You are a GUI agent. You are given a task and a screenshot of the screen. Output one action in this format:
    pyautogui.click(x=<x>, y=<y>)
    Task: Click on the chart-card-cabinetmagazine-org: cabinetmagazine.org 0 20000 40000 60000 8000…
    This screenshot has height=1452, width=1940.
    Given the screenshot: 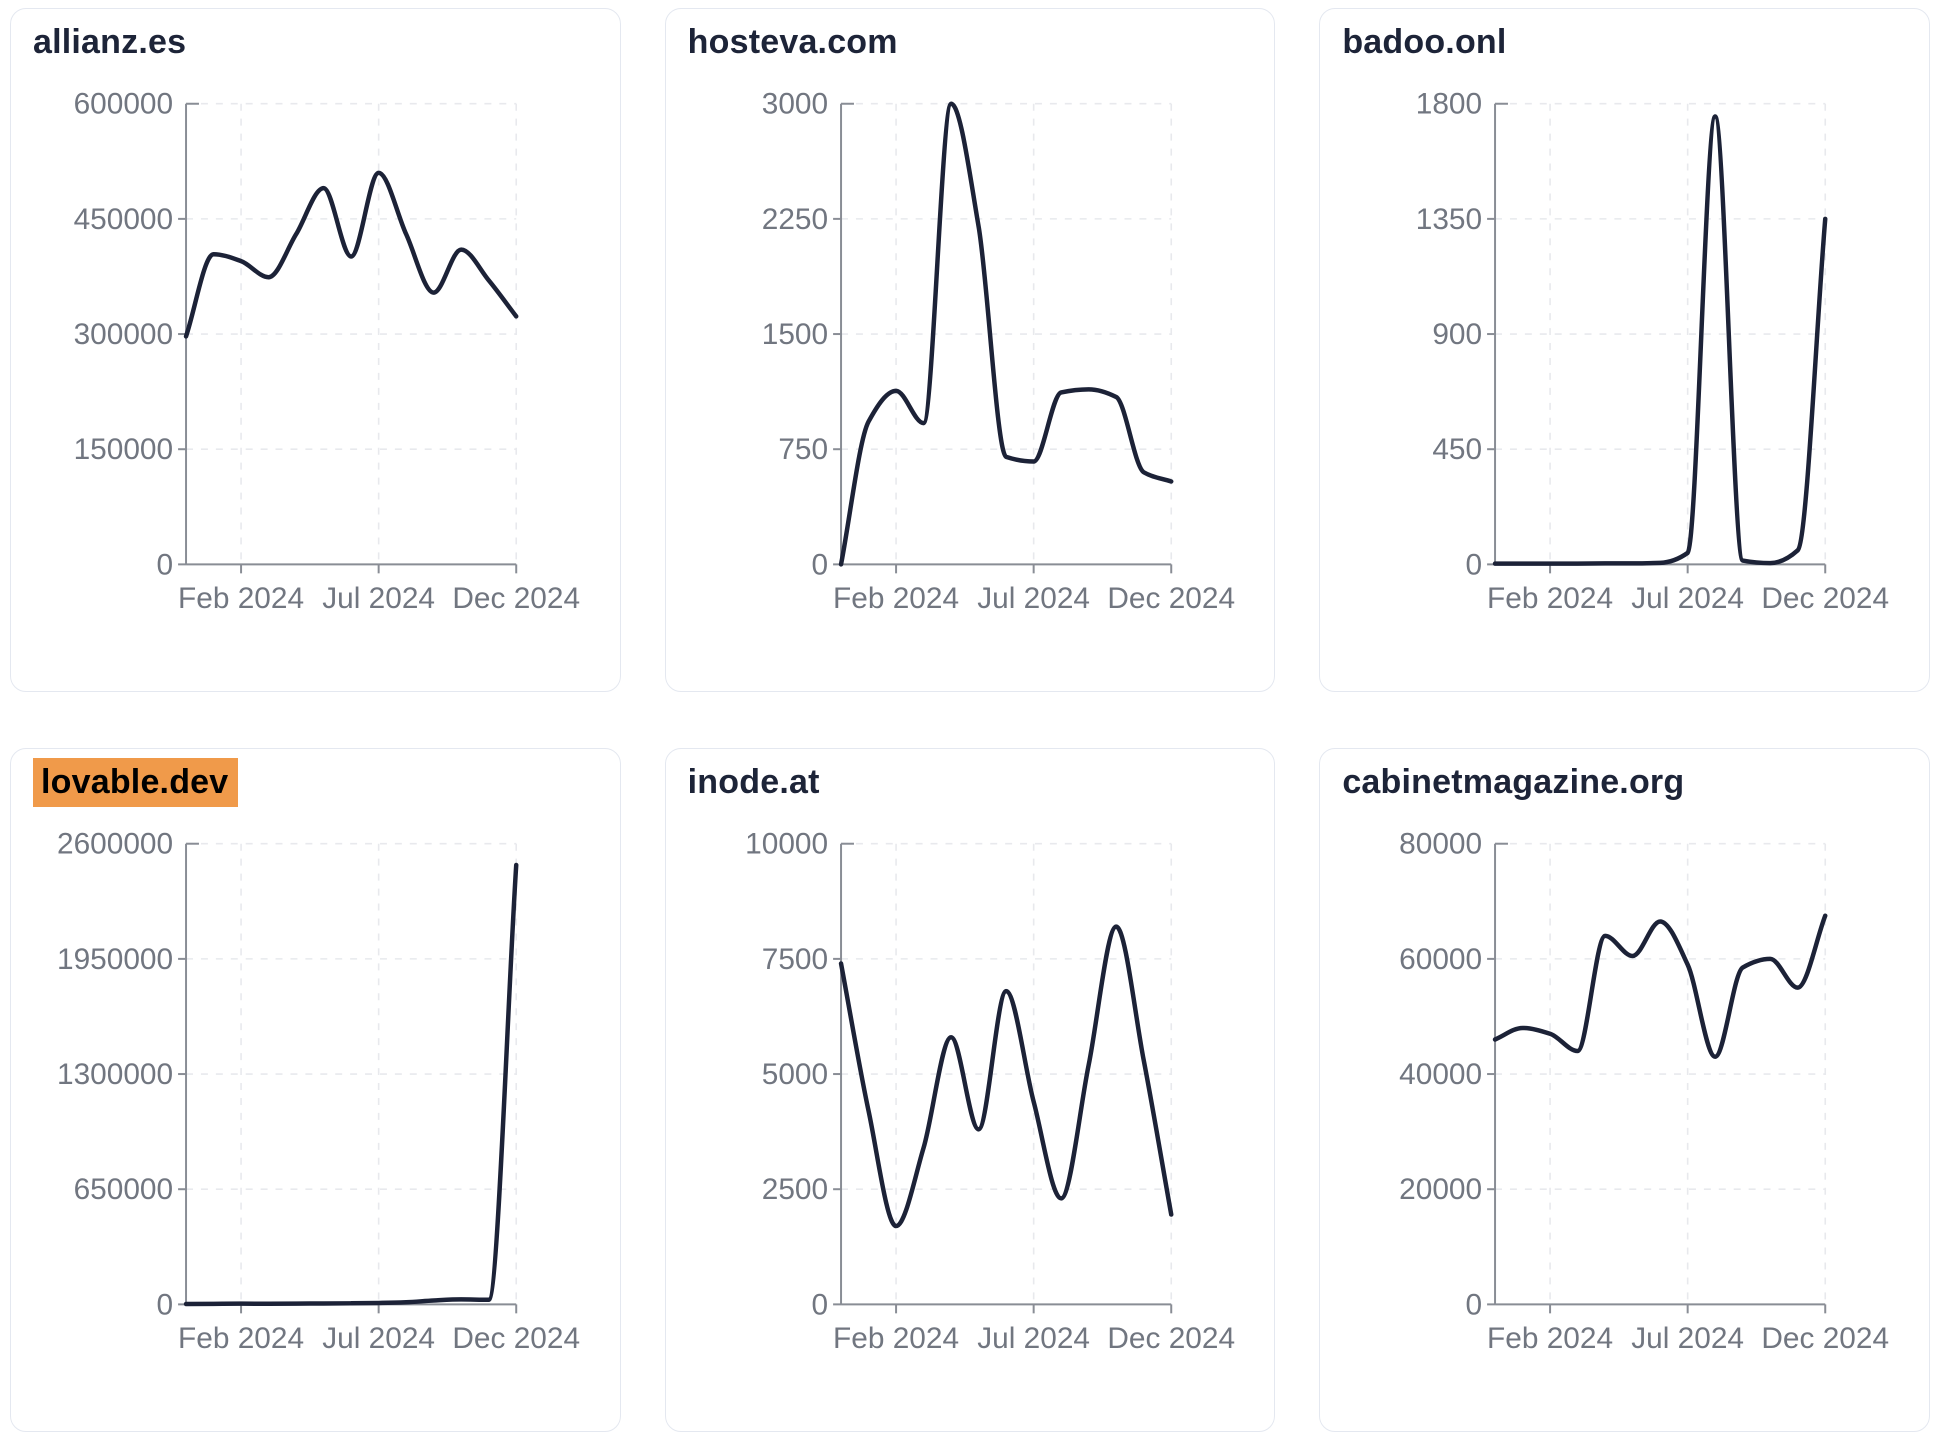 What is the action you would take?
    pyautogui.click(x=1624, y=1090)
    